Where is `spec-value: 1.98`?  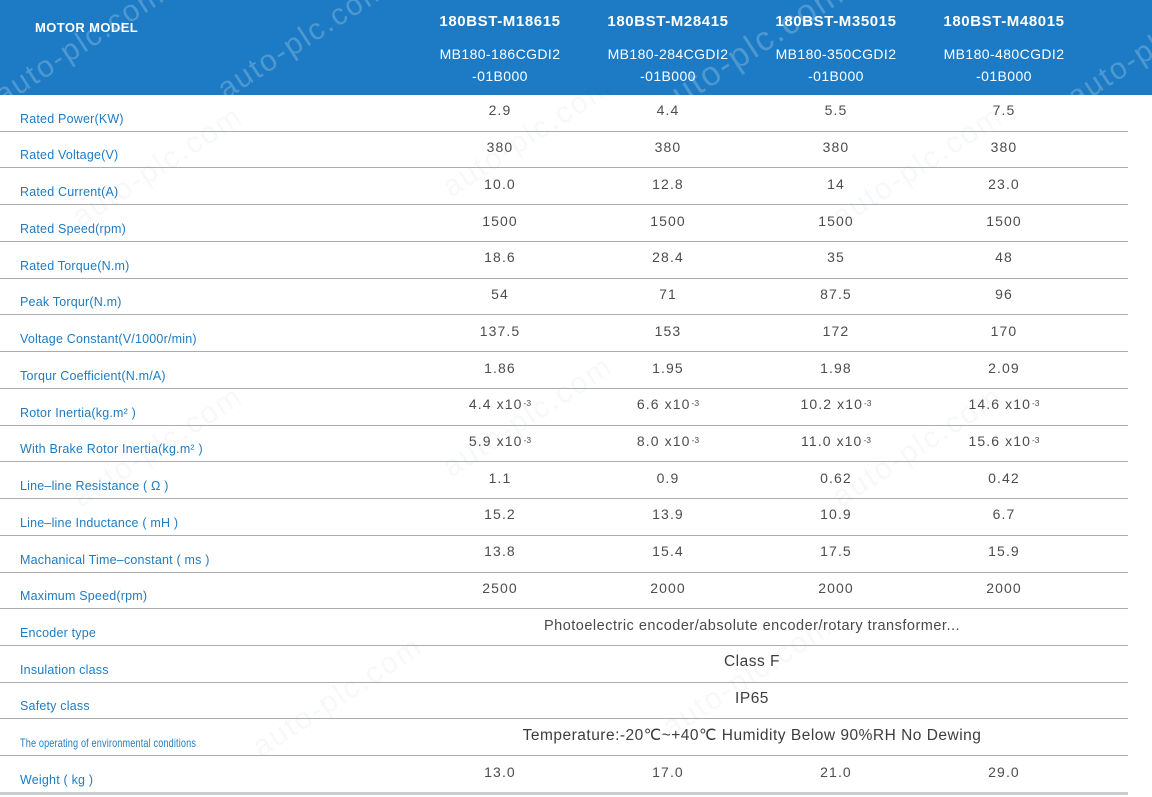
spec-value: 1.98 is located at coordinates (836, 367).